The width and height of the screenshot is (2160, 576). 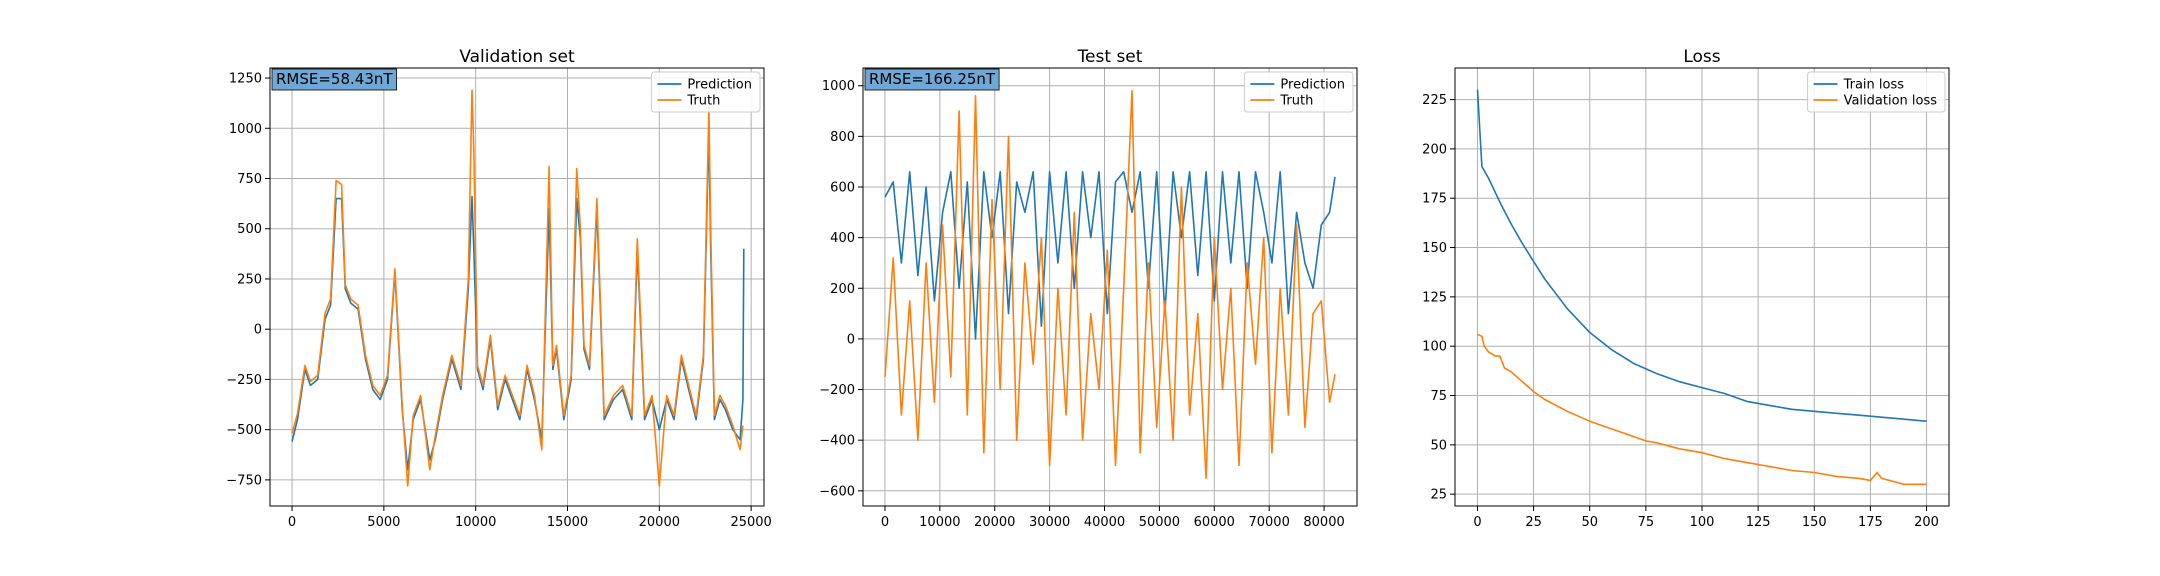 What do you see at coordinates (750, 522) in the screenshot?
I see `validation-x-tick-label: 25000` at bounding box center [750, 522].